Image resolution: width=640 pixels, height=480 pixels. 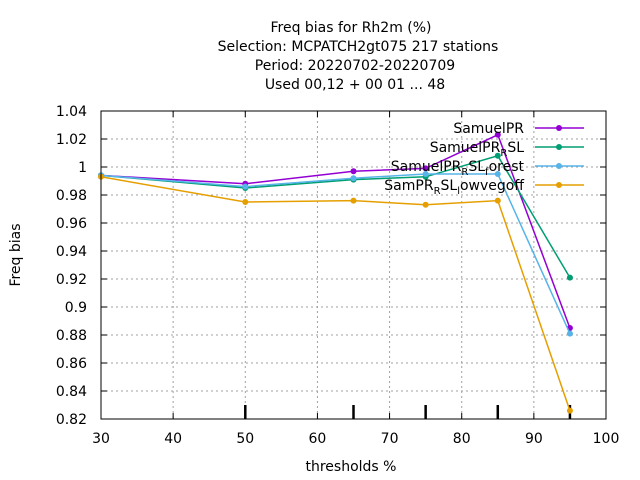 What do you see at coordinates (71, 392) in the screenshot?
I see `y-tick-label: 0.84` at bounding box center [71, 392].